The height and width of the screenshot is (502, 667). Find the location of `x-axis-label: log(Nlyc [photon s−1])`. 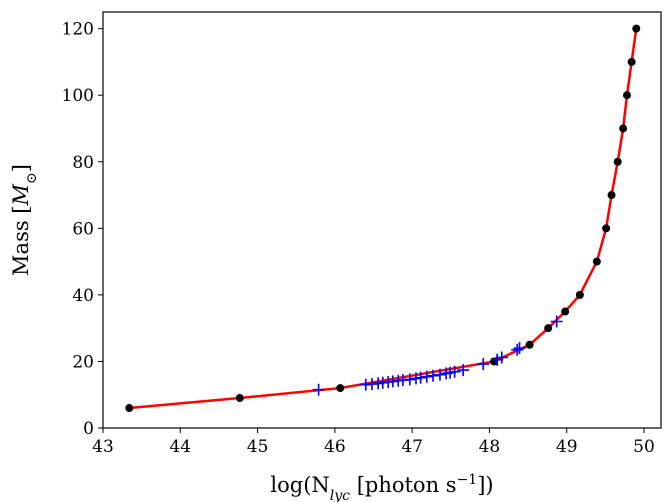

x-axis-label: log(Nlyc [photon s−1]) is located at coordinates (381, 487).